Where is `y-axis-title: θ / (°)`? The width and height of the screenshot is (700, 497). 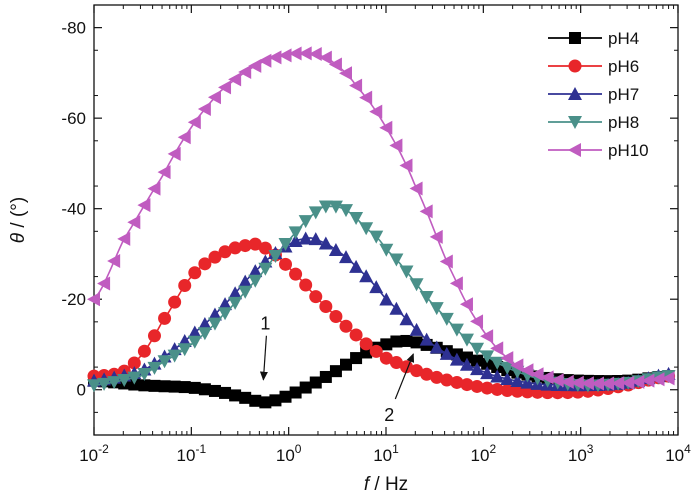
y-axis-title: θ / (°) is located at coordinates (18, 220).